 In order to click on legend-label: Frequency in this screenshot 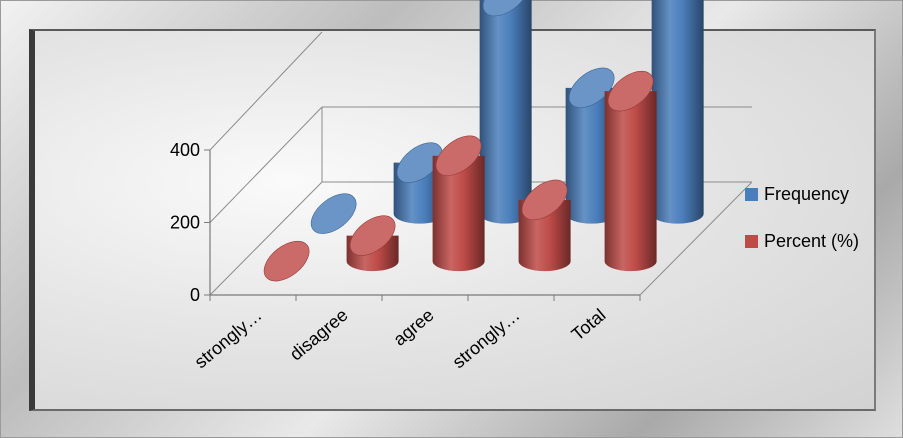, I will do `click(806, 194)`.